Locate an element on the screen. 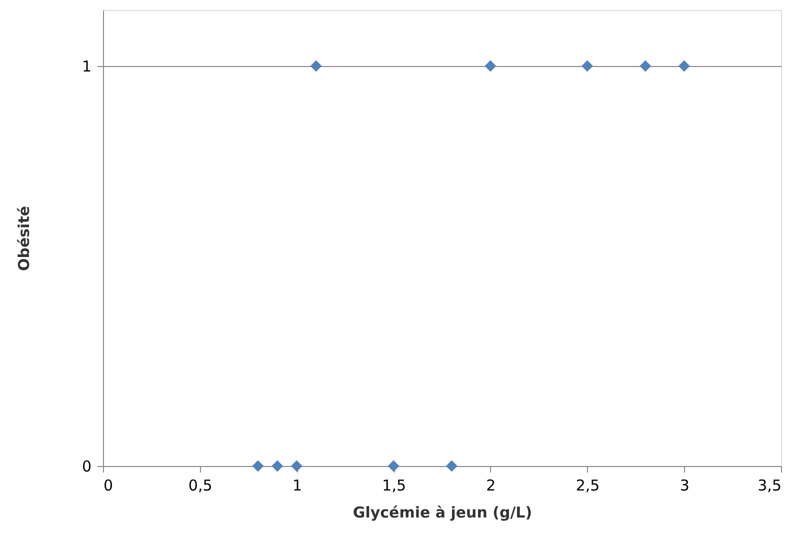 Image resolution: width=802 pixels, height=555 pixels. x-tick-label: 0,5 is located at coordinates (200, 485).